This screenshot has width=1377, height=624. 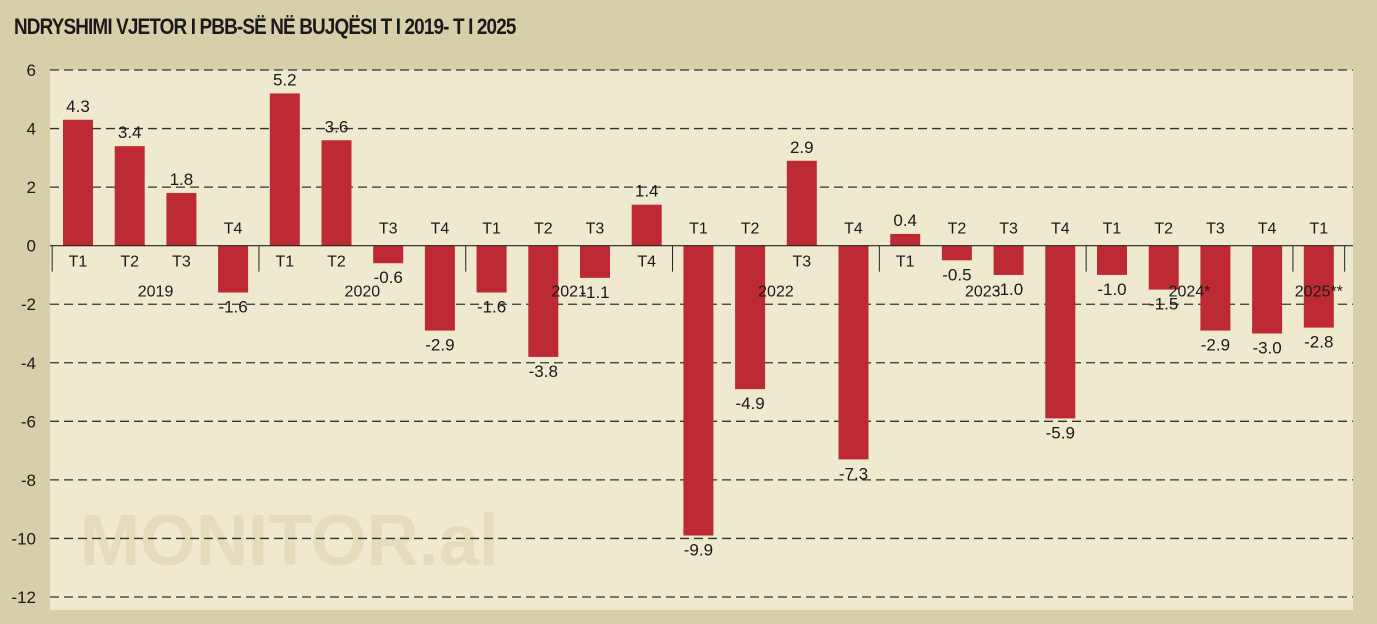 What do you see at coordinates (130, 132) in the screenshot?
I see `value-label: 3.4` at bounding box center [130, 132].